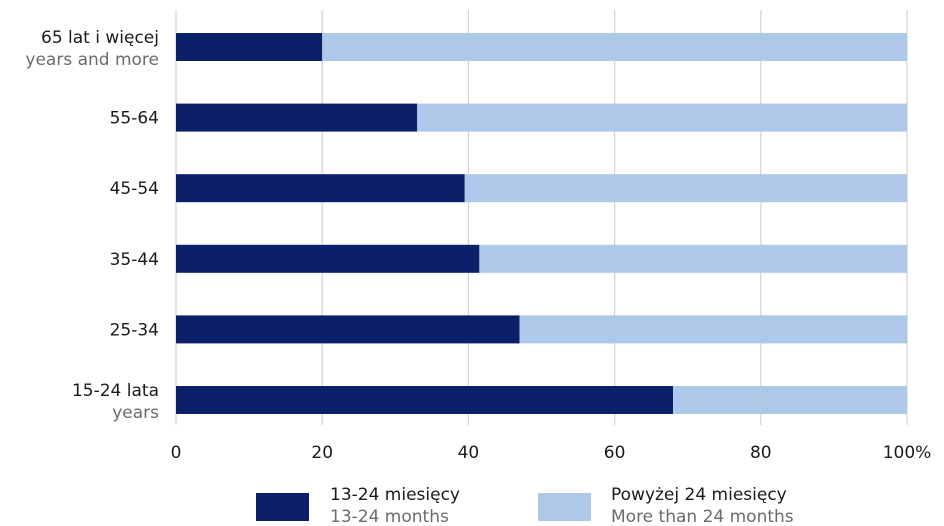 The height and width of the screenshot is (526, 944). What do you see at coordinates (551, 453) in the screenshot?
I see `x-axis-ticks: 0 20 40 60 80 100%` at bounding box center [551, 453].